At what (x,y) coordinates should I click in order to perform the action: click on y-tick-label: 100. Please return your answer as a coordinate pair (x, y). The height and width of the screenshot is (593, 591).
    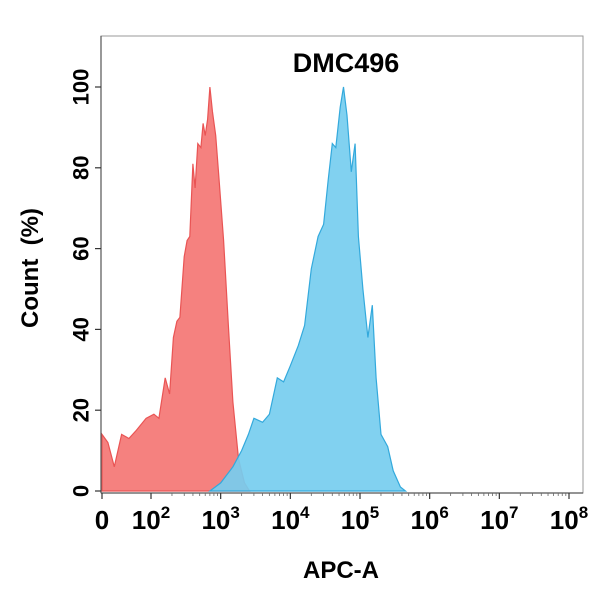
    Looking at the image, I should click on (81, 87).